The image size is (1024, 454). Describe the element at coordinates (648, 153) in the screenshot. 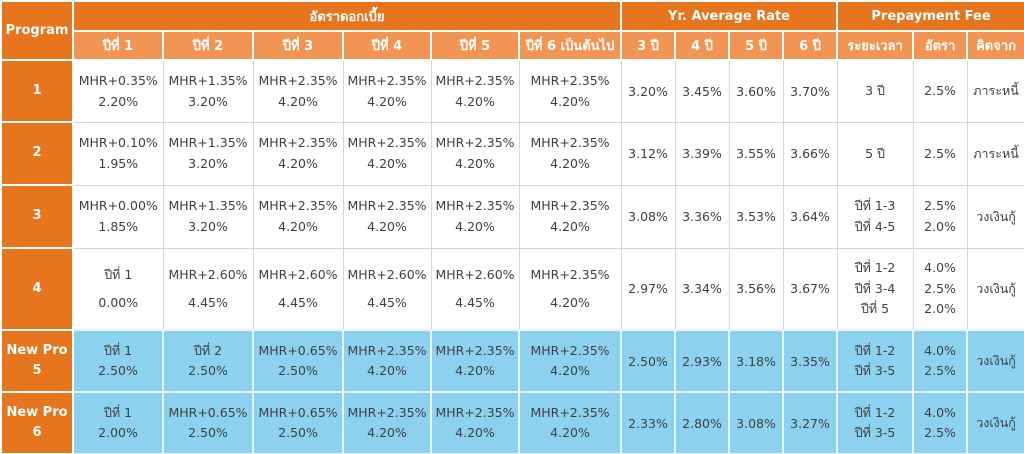

I see `average-rate-cell: 3.12%` at that location.